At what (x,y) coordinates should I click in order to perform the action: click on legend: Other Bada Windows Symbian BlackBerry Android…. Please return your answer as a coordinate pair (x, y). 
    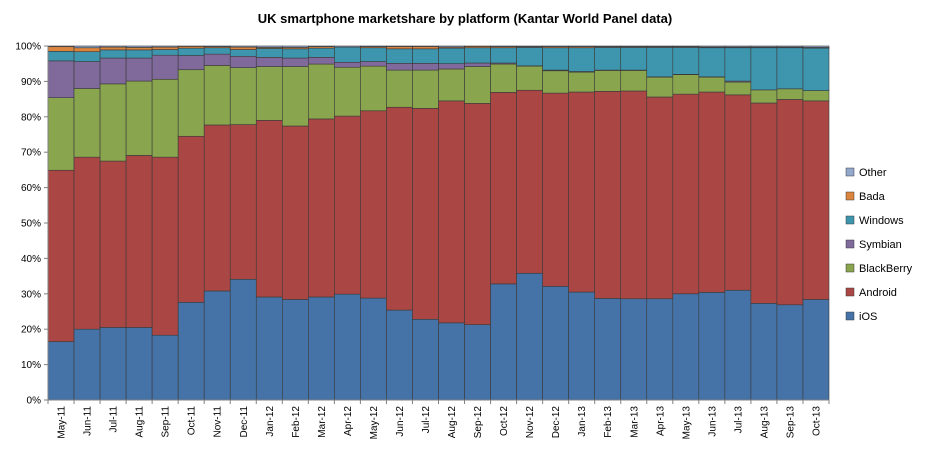
    Looking at the image, I should click on (879, 245).